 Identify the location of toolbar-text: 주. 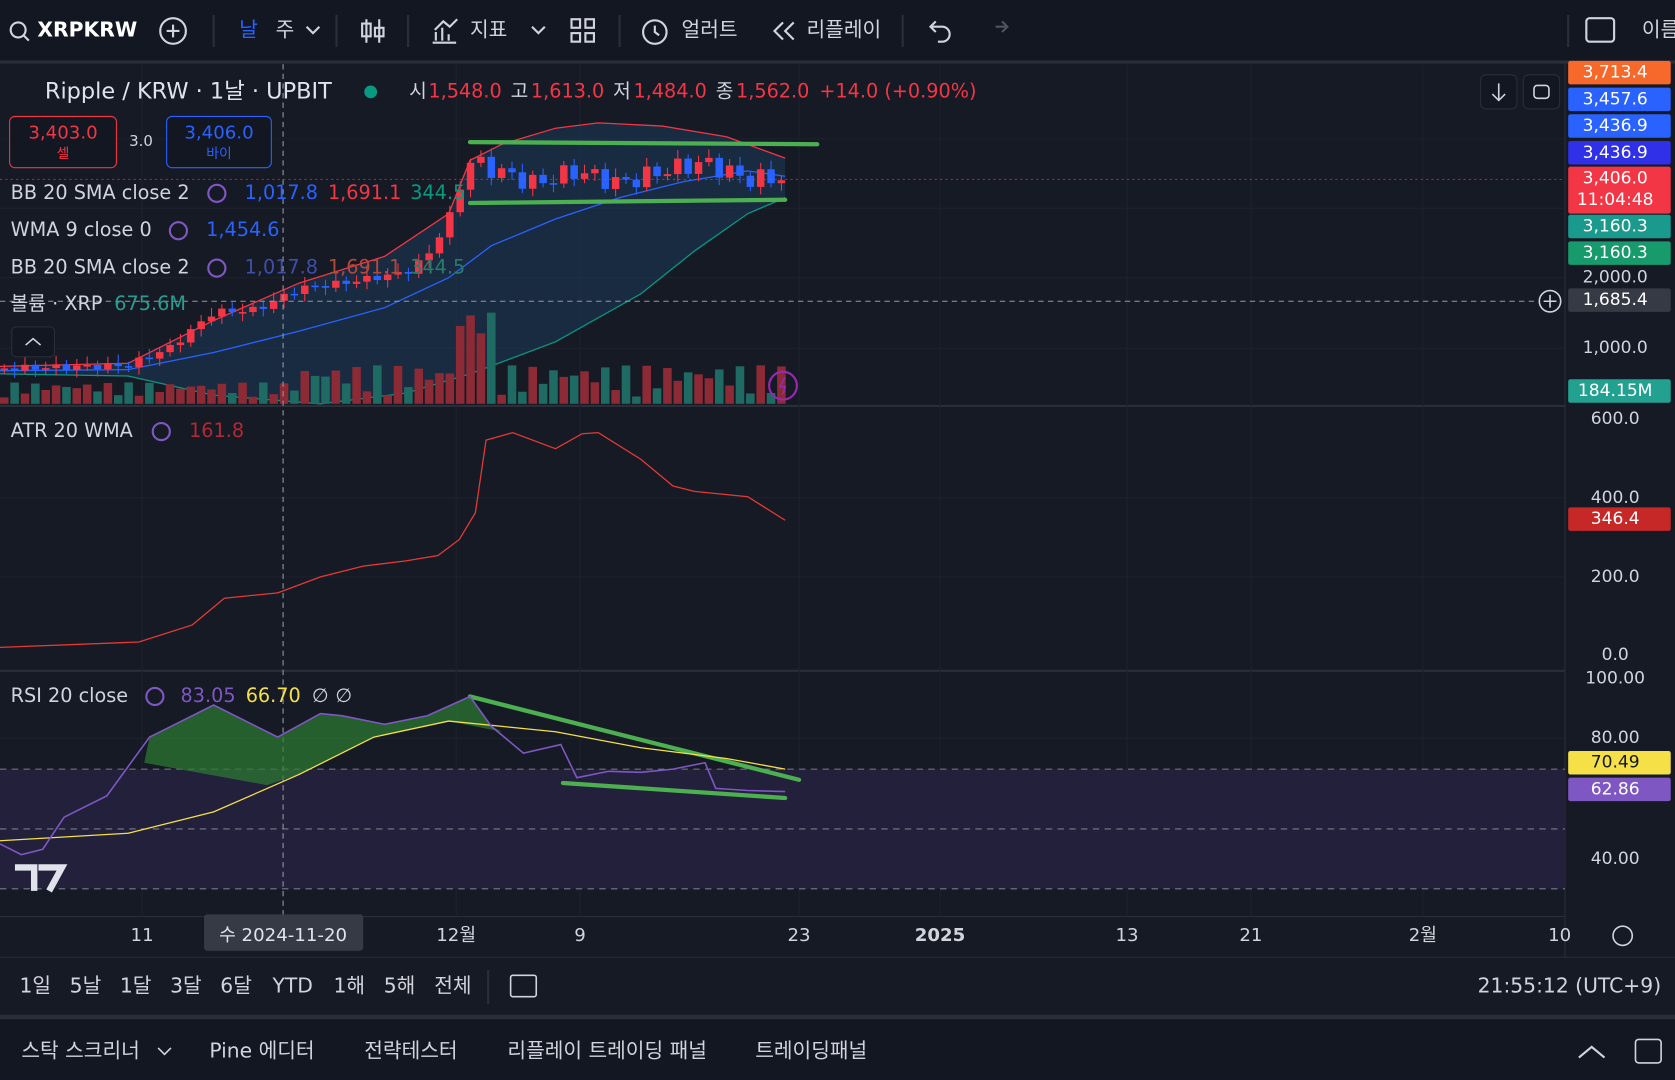
(285, 29).